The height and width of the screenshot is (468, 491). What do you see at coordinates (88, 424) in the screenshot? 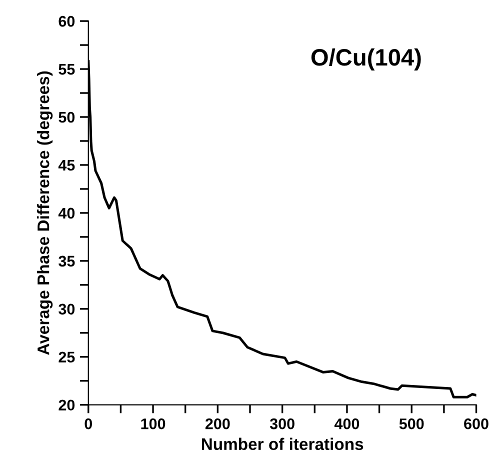
I see `x-tick-label: 0` at bounding box center [88, 424].